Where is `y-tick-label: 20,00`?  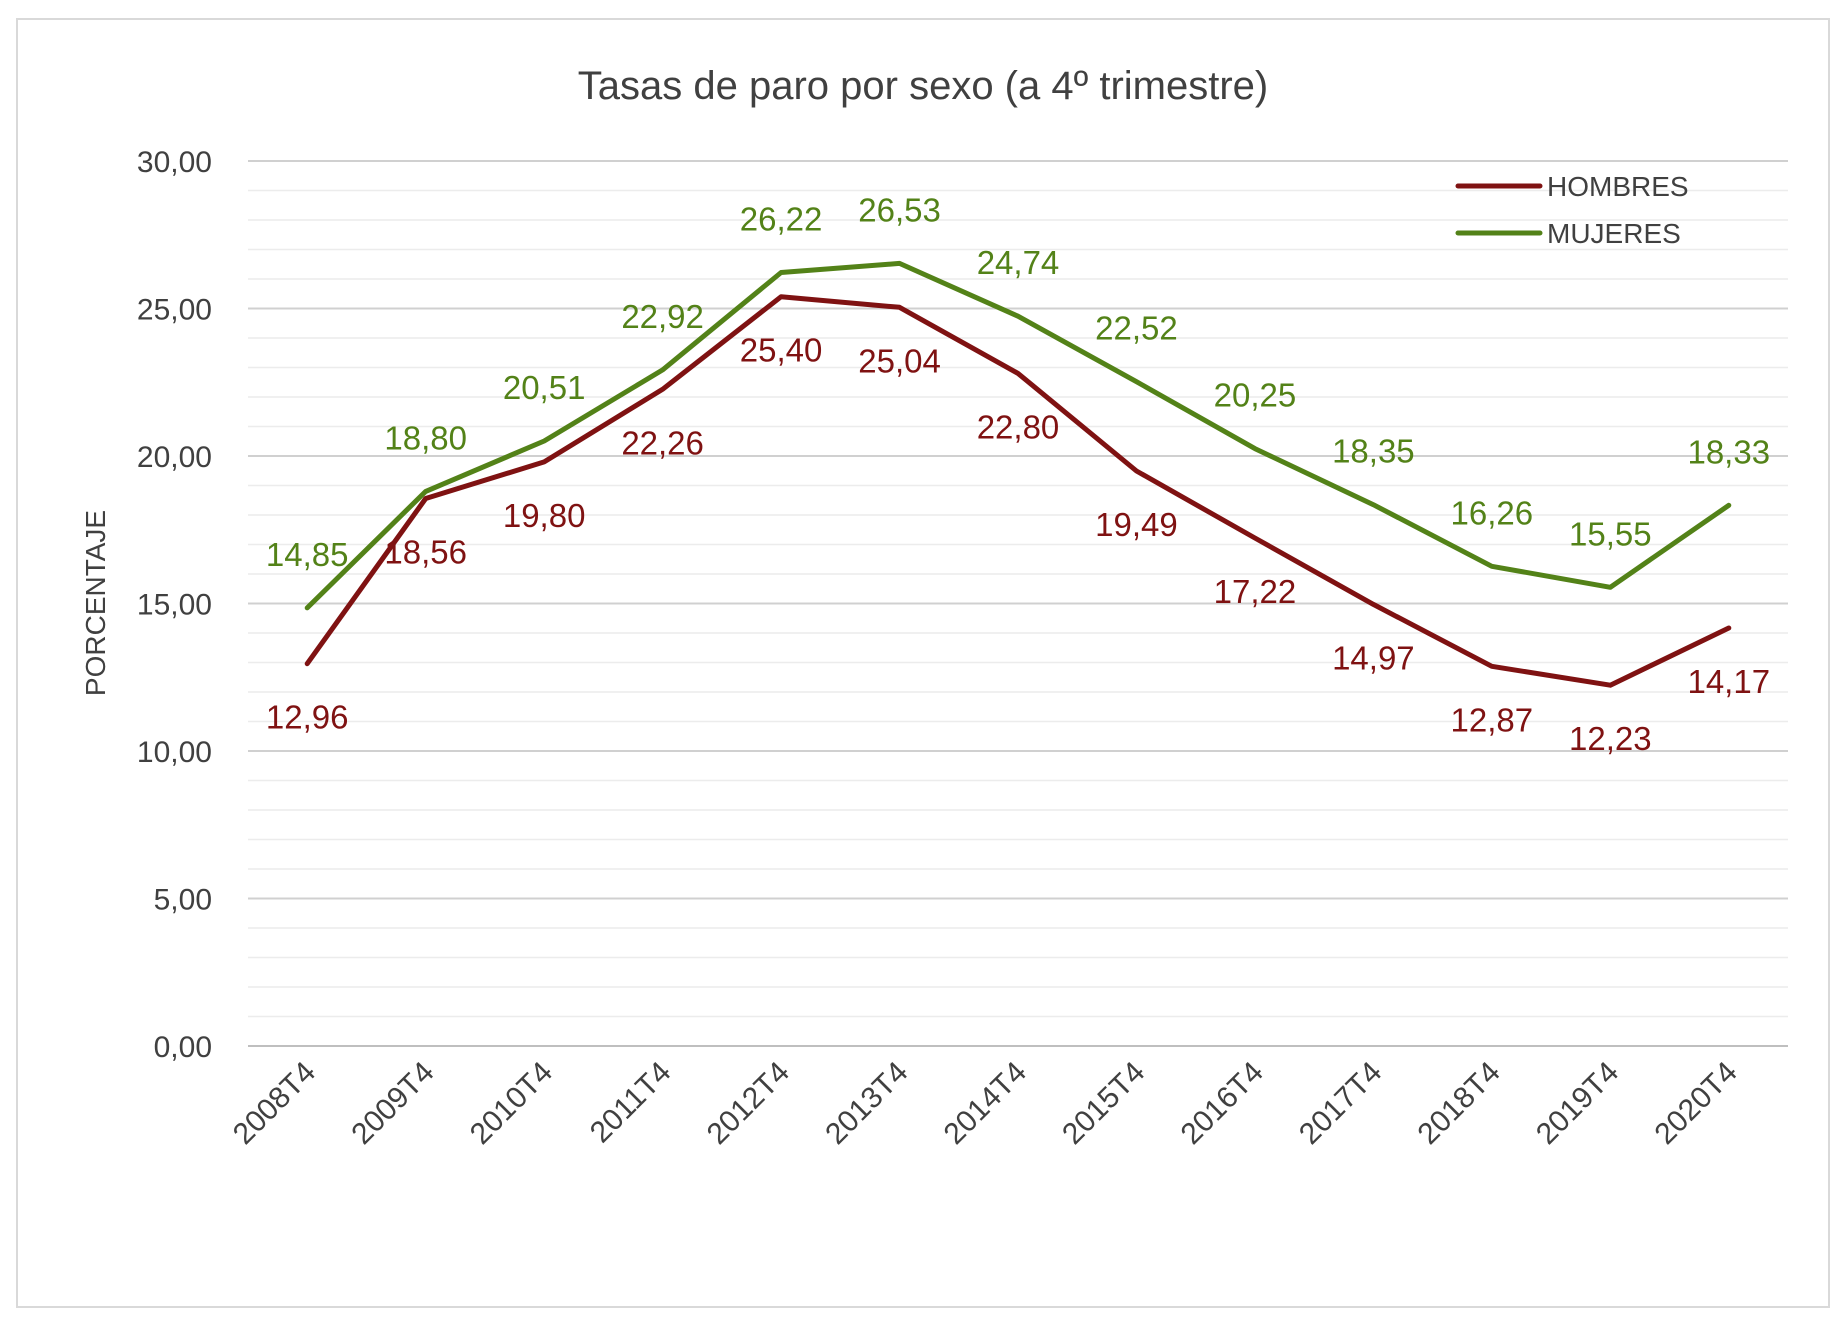
y-tick-label: 20,00 is located at coordinates (174, 457).